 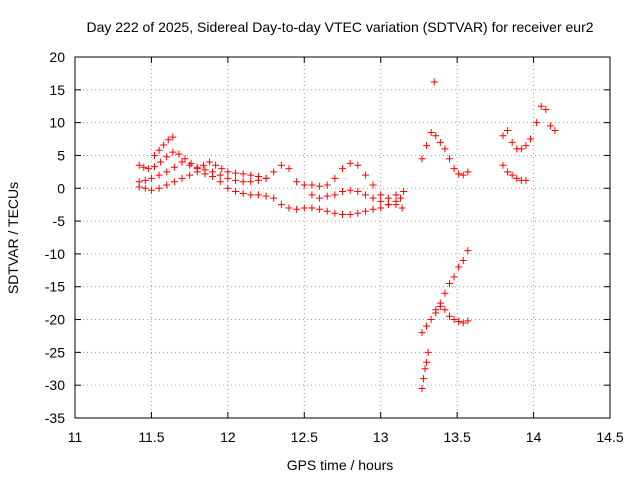 I want to click on series-track-a, so click(x=202, y=165).